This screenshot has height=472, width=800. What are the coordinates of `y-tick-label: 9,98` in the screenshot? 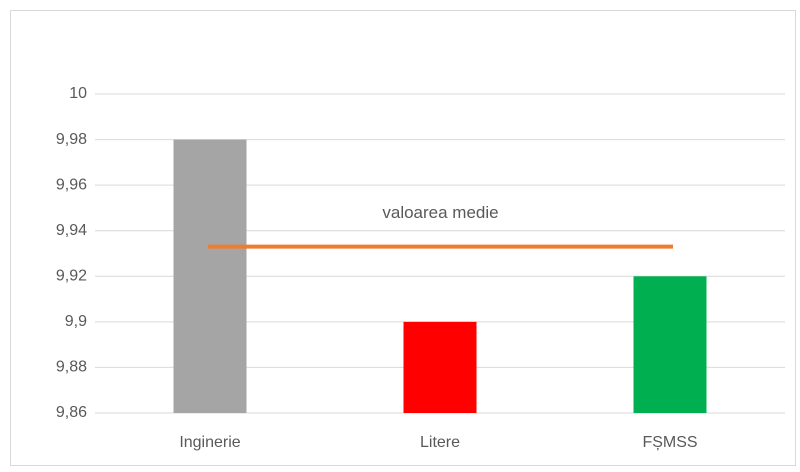 It's located at (71, 139).